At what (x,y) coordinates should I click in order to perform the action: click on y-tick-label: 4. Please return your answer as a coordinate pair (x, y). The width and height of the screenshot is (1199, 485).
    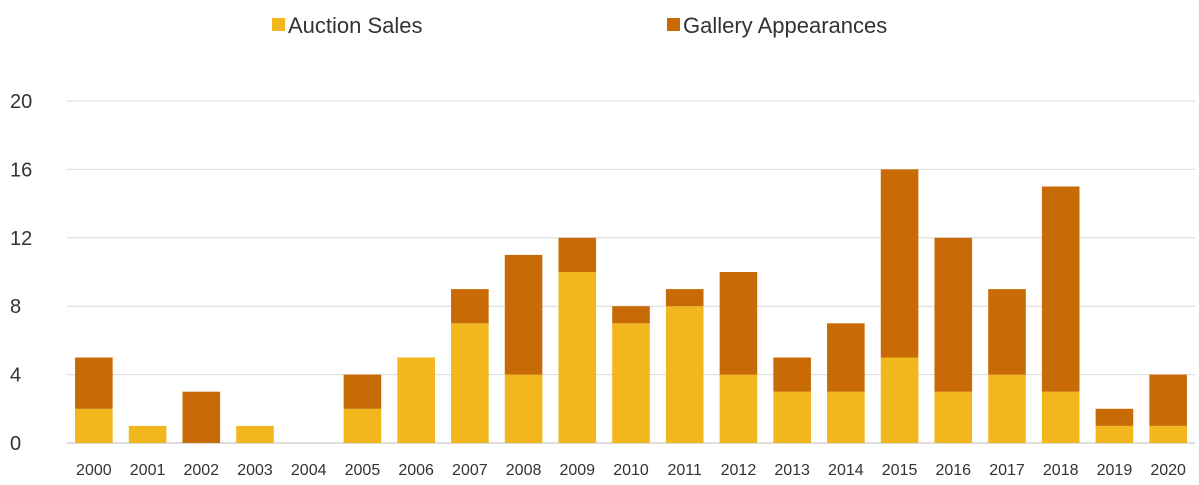
    Looking at the image, I should click on (15, 376).